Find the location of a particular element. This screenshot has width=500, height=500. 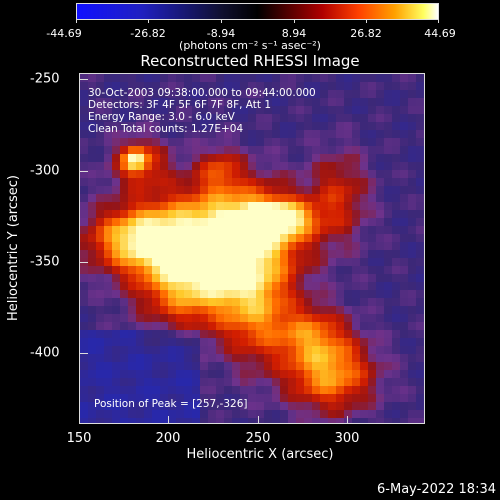

y-tick: -300 is located at coordinates (45, 171).